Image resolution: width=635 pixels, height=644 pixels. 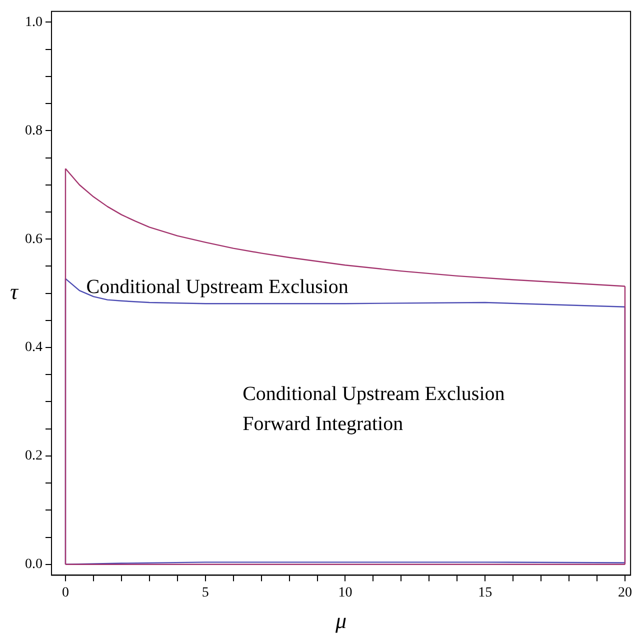 What do you see at coordinates (485, 592) in the screenshot?
I see `x-tick-label: 15` at bounding box center [485, 592].